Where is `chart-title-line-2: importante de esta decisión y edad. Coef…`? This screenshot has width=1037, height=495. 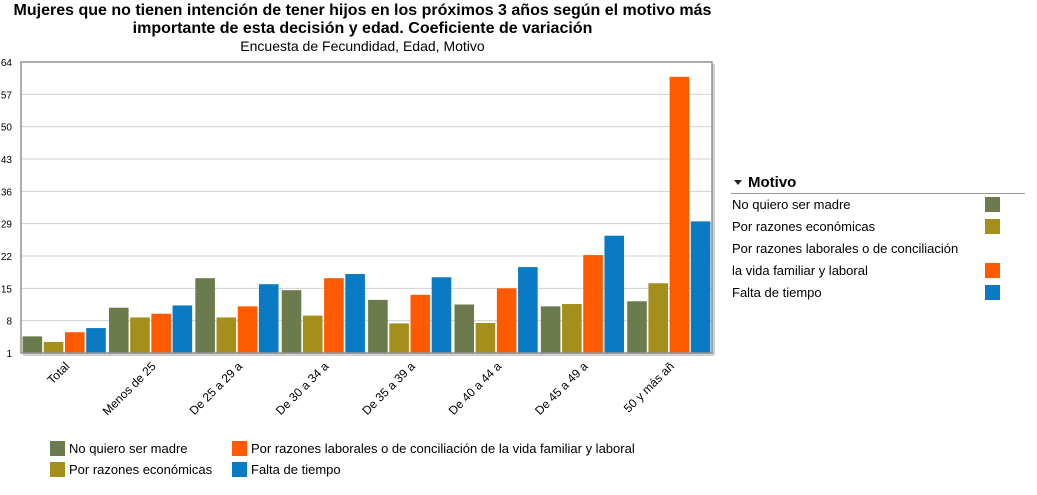 chart-title-line-2: importante de esta decisión y edad. Coef… is located at coordinates (362, 28).